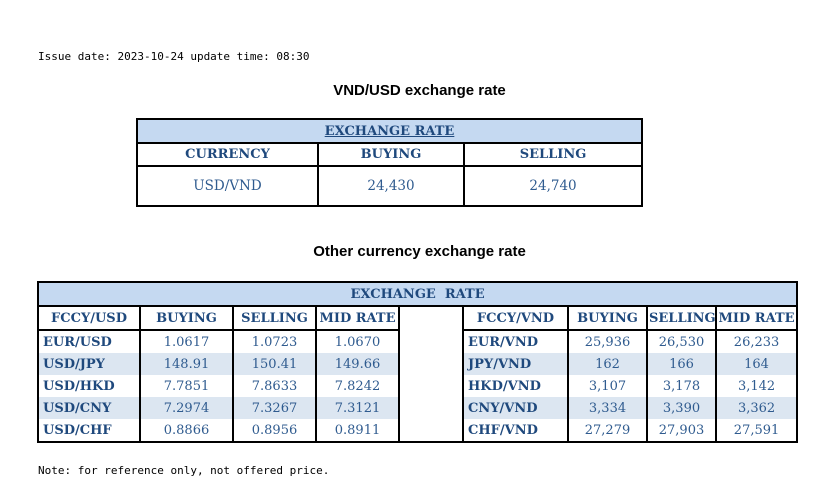 Image resolution: width=839 pixels, height=498 pixels. What do you see at coordinates (756, 430) in the screenshot?
I see `mid-rate-cell: 27,591` at bounding box center [756, 430].